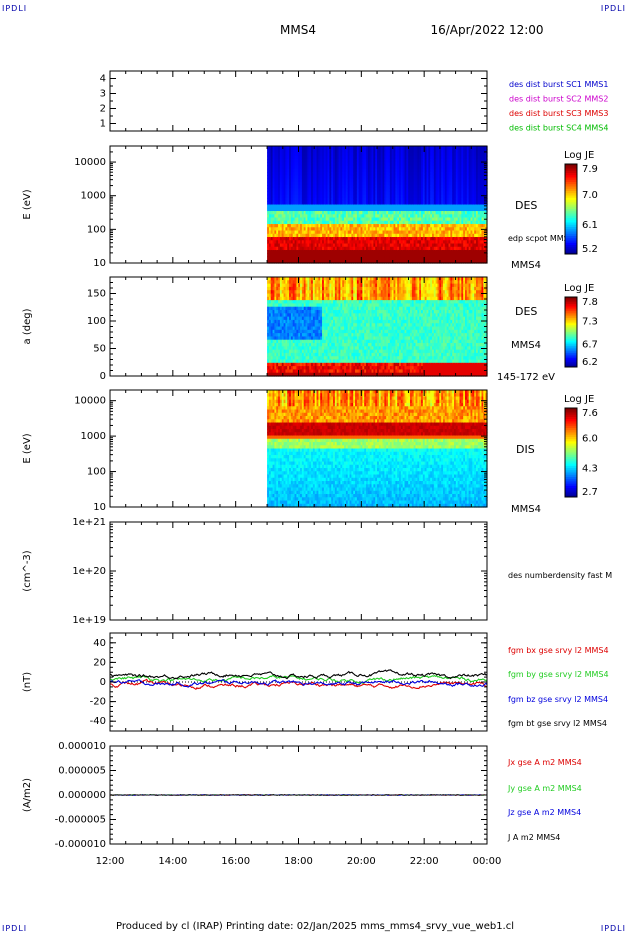 The height and width of the screenshot is (934, 630). Describe the element at coordinates (590, 169) in the screenshot. I see `des-energy-colorbar-tick-label: 7.9` at that location.